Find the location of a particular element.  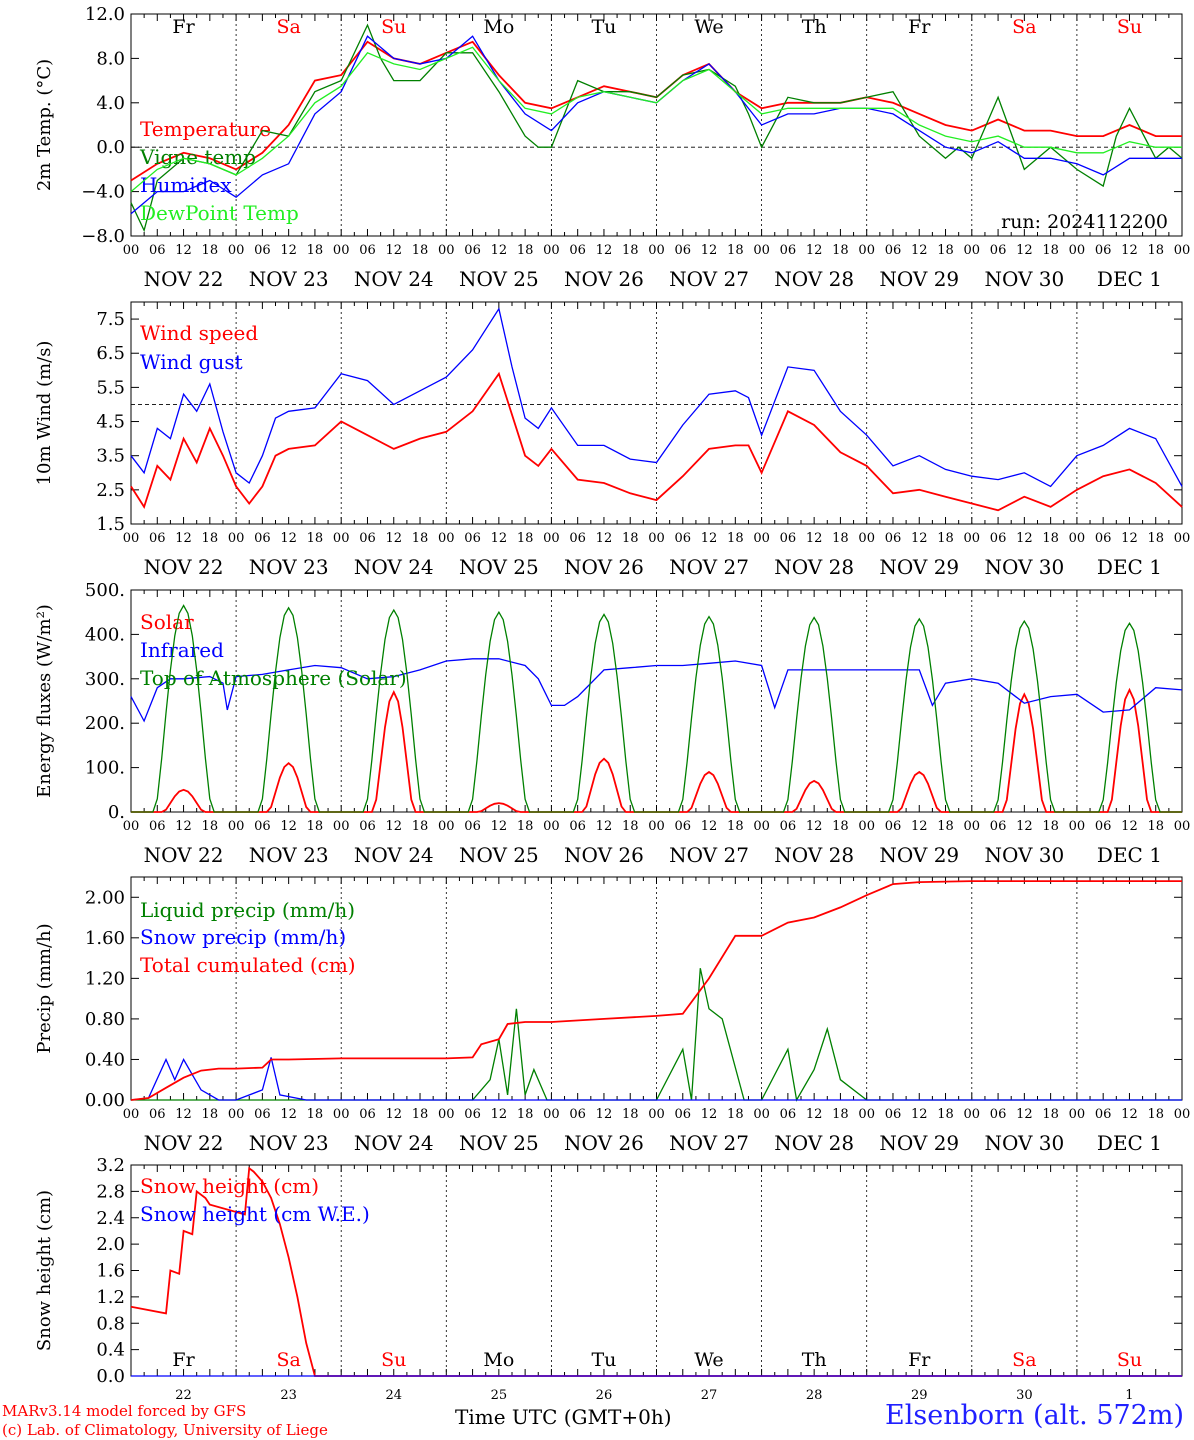

y-tick-label: 3.2 is located at coordinates (110, 1165).